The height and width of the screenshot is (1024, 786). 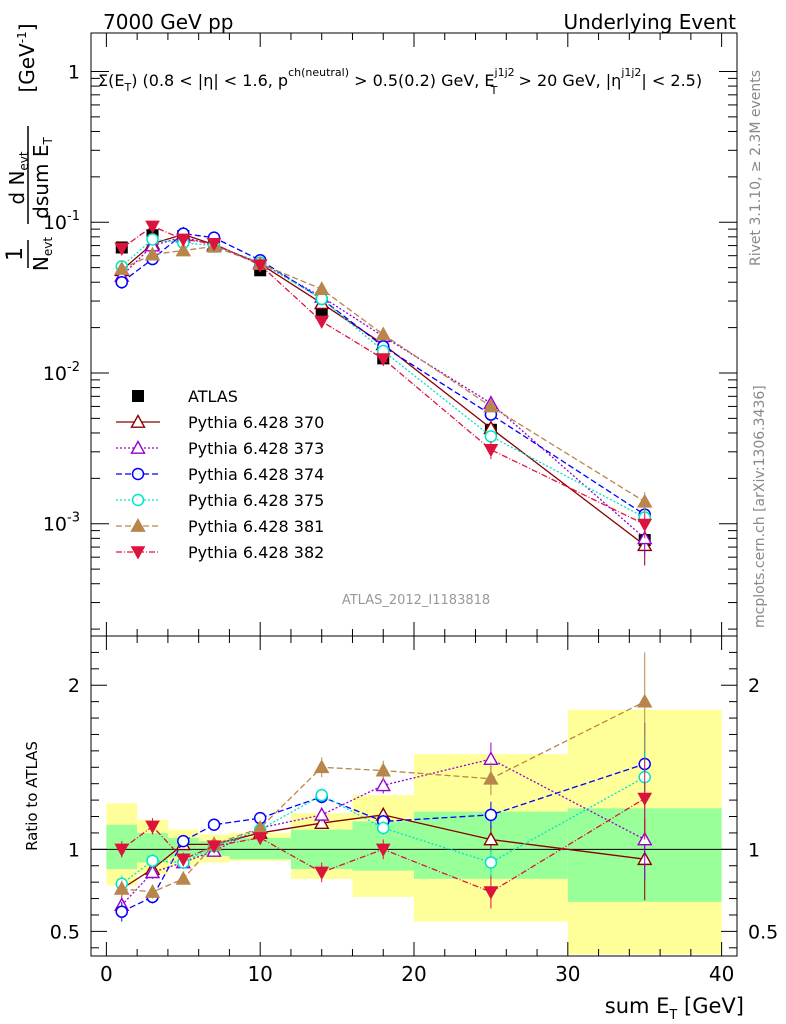 I want to click on ratio-tick-label-right: 2, so click(x=754, y=686).